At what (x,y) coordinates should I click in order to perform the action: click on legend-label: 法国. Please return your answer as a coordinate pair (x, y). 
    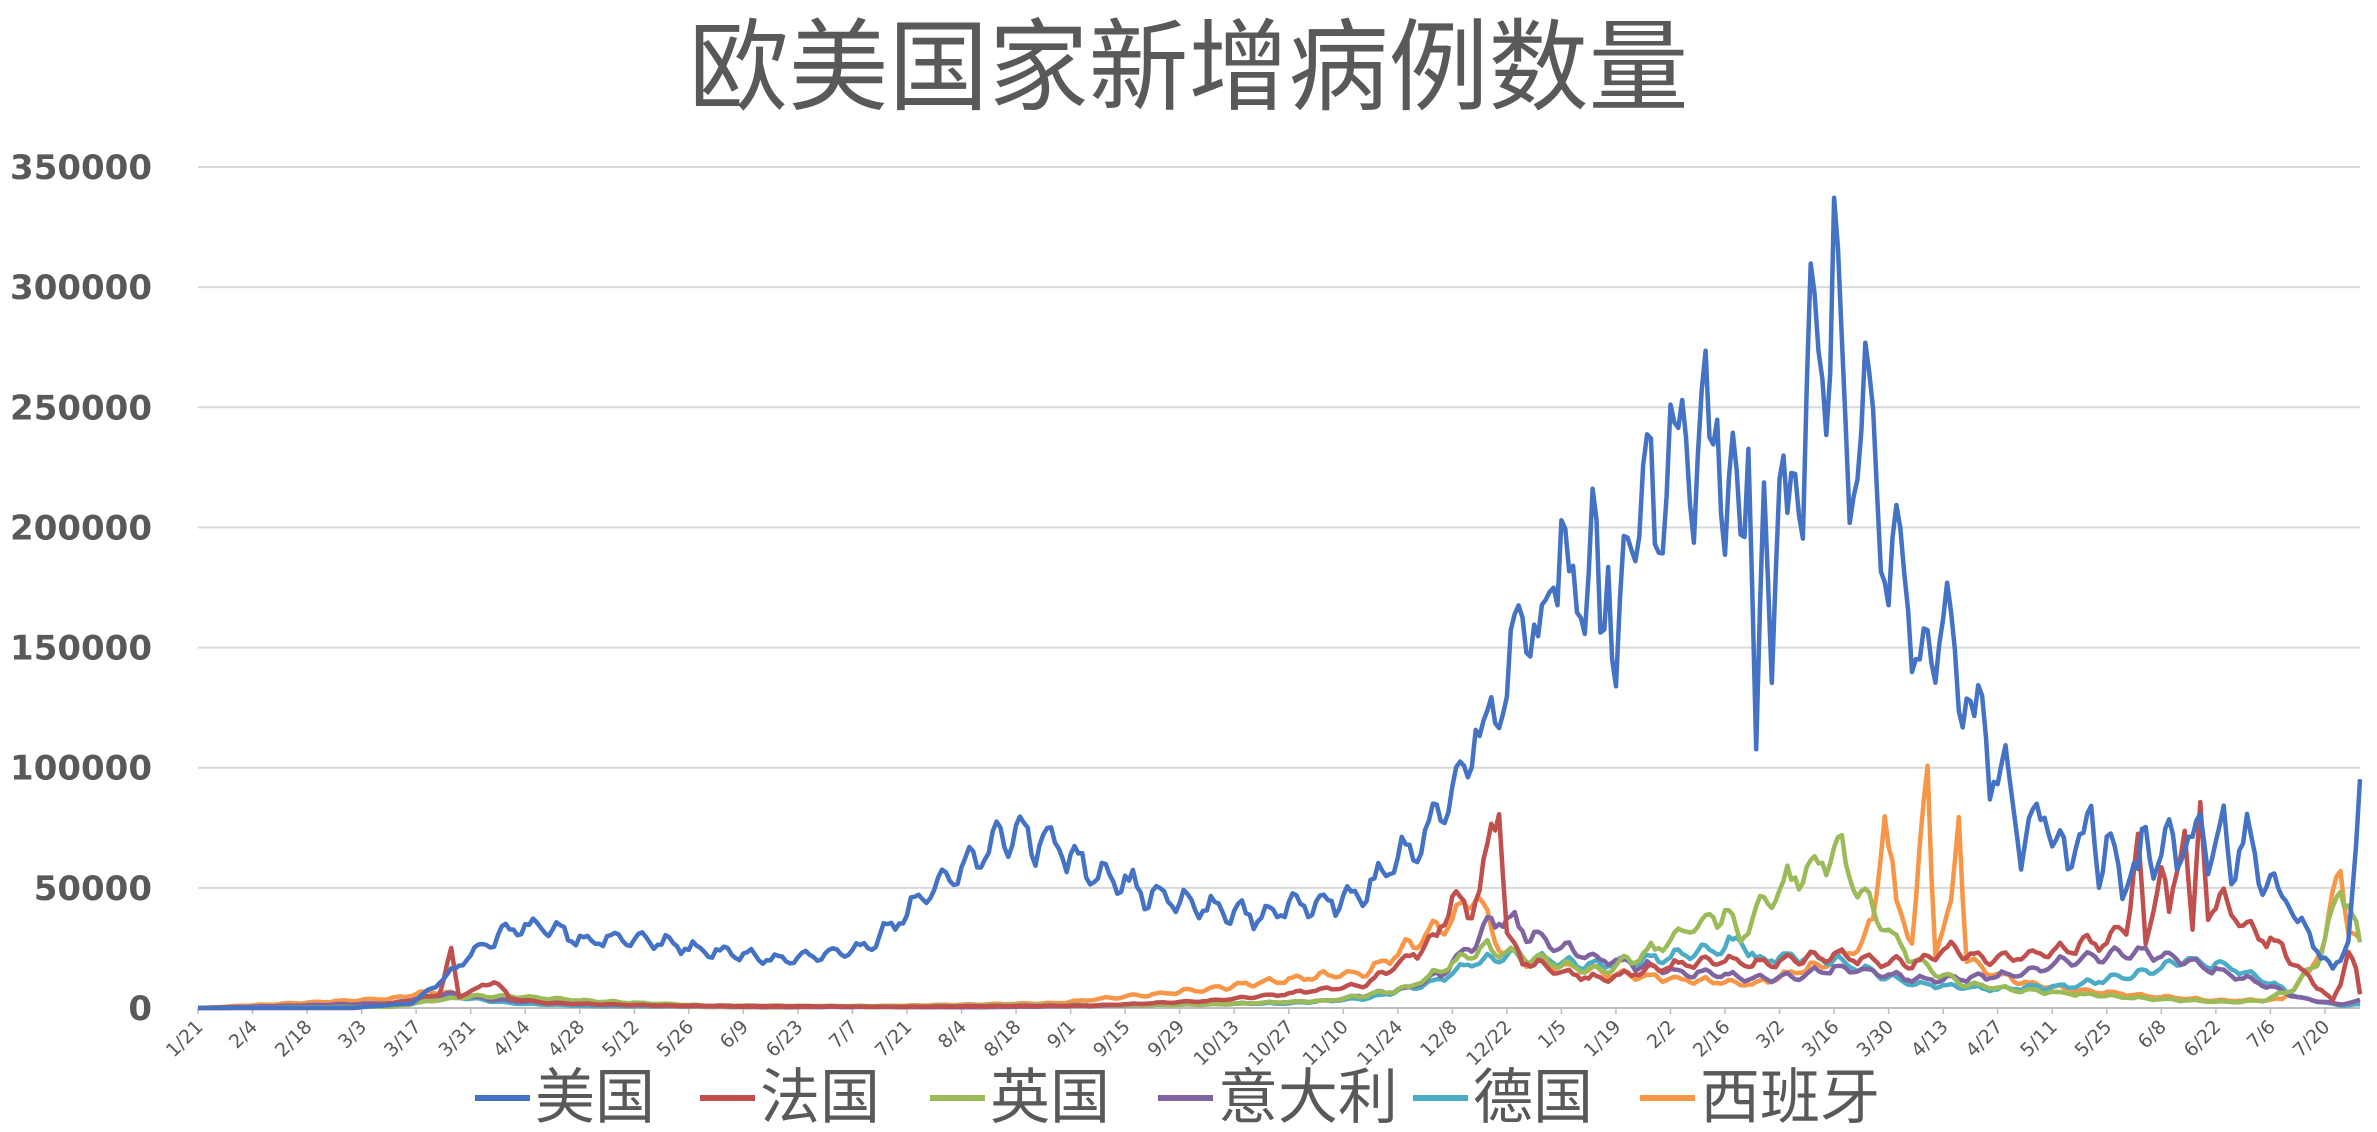
    Looking at the image, I should click on (820, 1097).